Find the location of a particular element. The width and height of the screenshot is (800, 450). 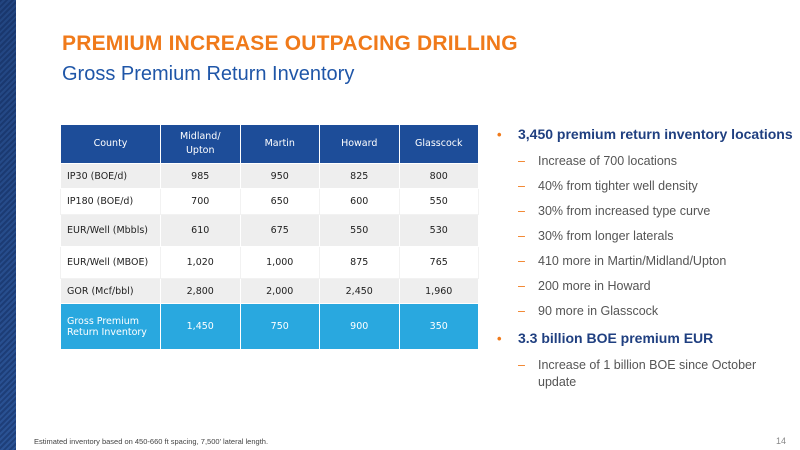

header-county: County is located at coordinates (110, 144).